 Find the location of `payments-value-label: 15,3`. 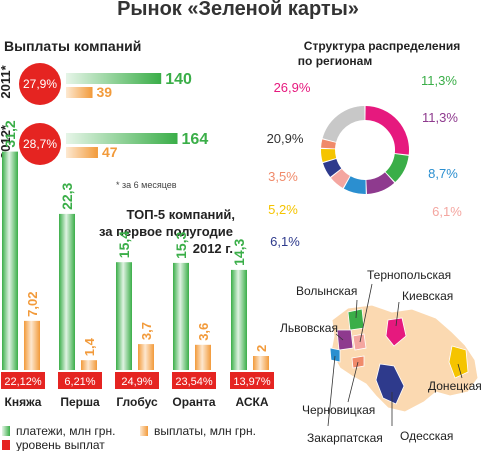

payments-value-label: 15,3 is located at coordinates (181, 244).